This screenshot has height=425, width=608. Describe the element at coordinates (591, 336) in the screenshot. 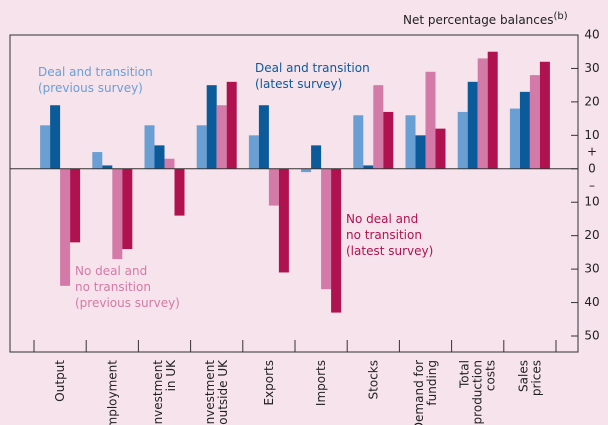

I see `y-tick-label: 50` at that location.